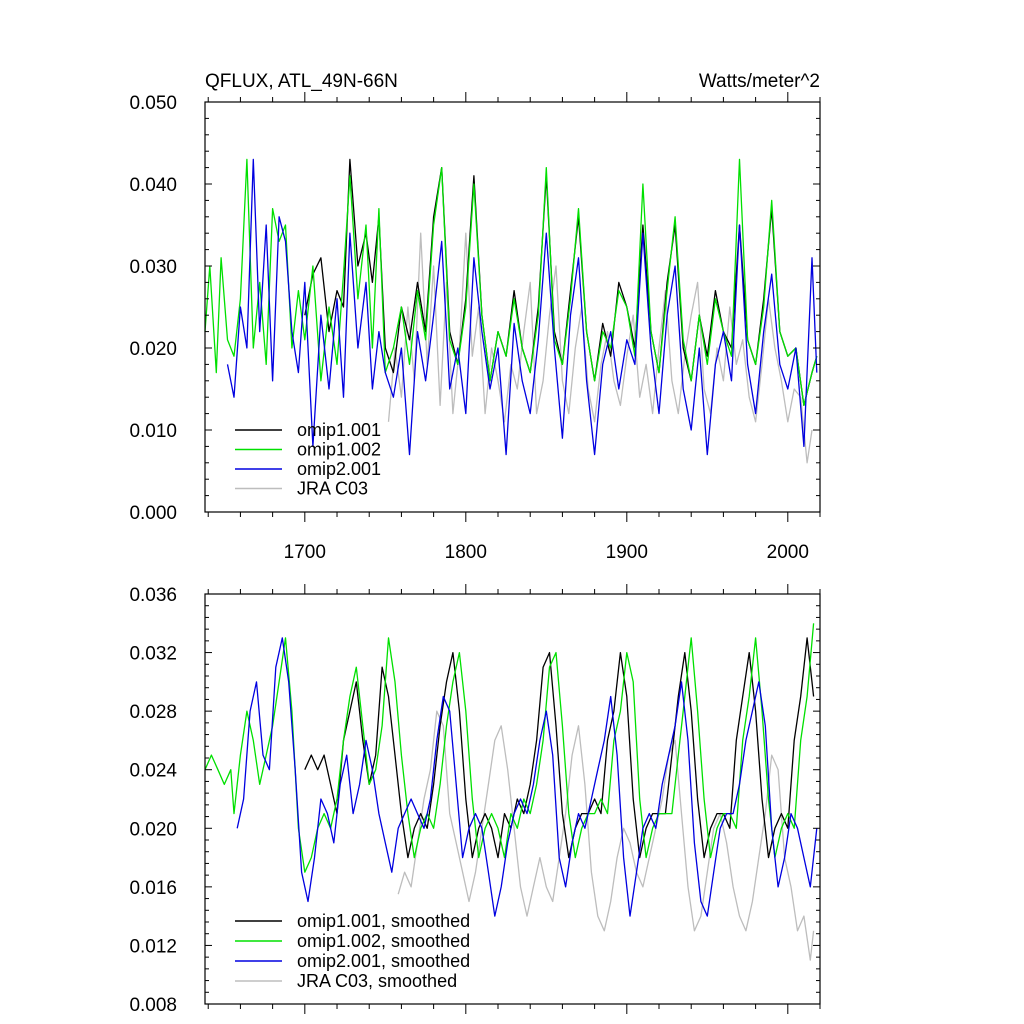 Image resolution: width=1024 pixels, height=1024 pixels. Describe the element at coordinates (301, 81) in the screenshot. I see `chart-title: QFLUX, ATL_49N-66N` at that location.